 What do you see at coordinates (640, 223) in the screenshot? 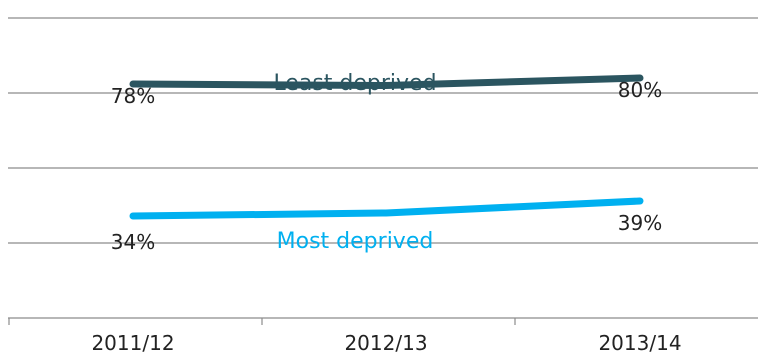
I see `data-label-s2-3: 39%` at bounding box center [640, 223].